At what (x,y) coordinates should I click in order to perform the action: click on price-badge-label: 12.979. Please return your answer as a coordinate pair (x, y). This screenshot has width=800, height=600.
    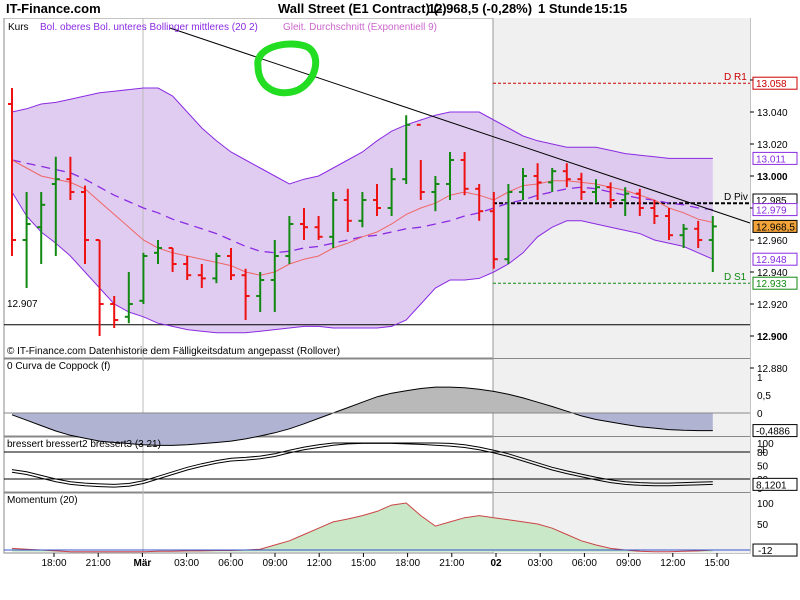
    Looking at the image, I should click on (771, 211).